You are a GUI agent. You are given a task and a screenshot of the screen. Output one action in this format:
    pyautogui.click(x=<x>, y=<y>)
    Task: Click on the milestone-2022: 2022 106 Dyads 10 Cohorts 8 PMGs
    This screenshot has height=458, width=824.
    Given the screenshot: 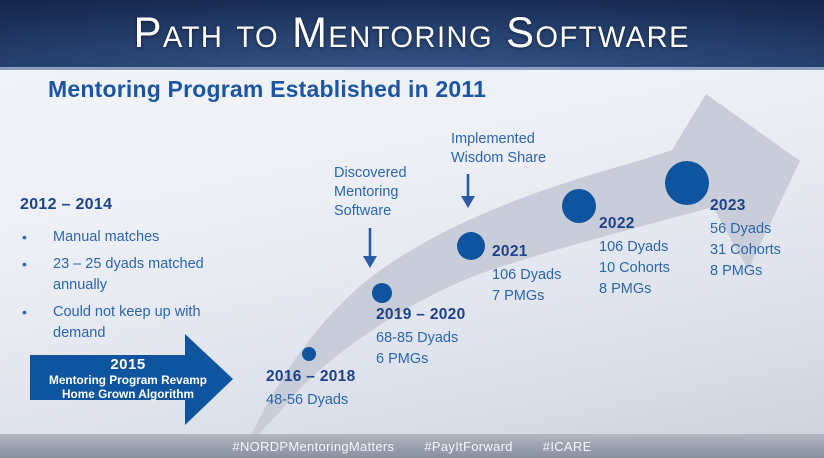 What is the action you would take?
    pyautogui.click(x=634, y=257)
    